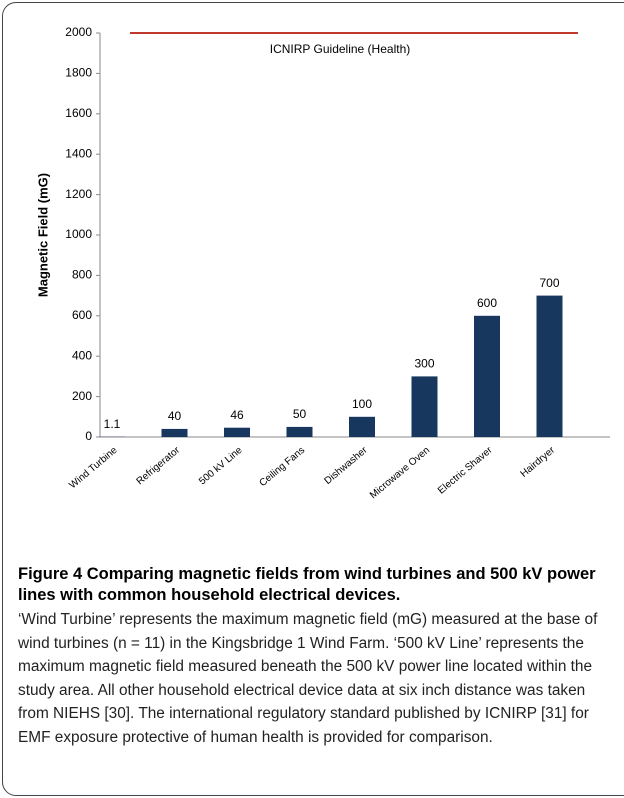 This screenshot has width=624, height=798. What do you see at coordinates (78, 234) in the screenshot?
I see `y-tick-label: 1000` at bounding box center [78, 234].